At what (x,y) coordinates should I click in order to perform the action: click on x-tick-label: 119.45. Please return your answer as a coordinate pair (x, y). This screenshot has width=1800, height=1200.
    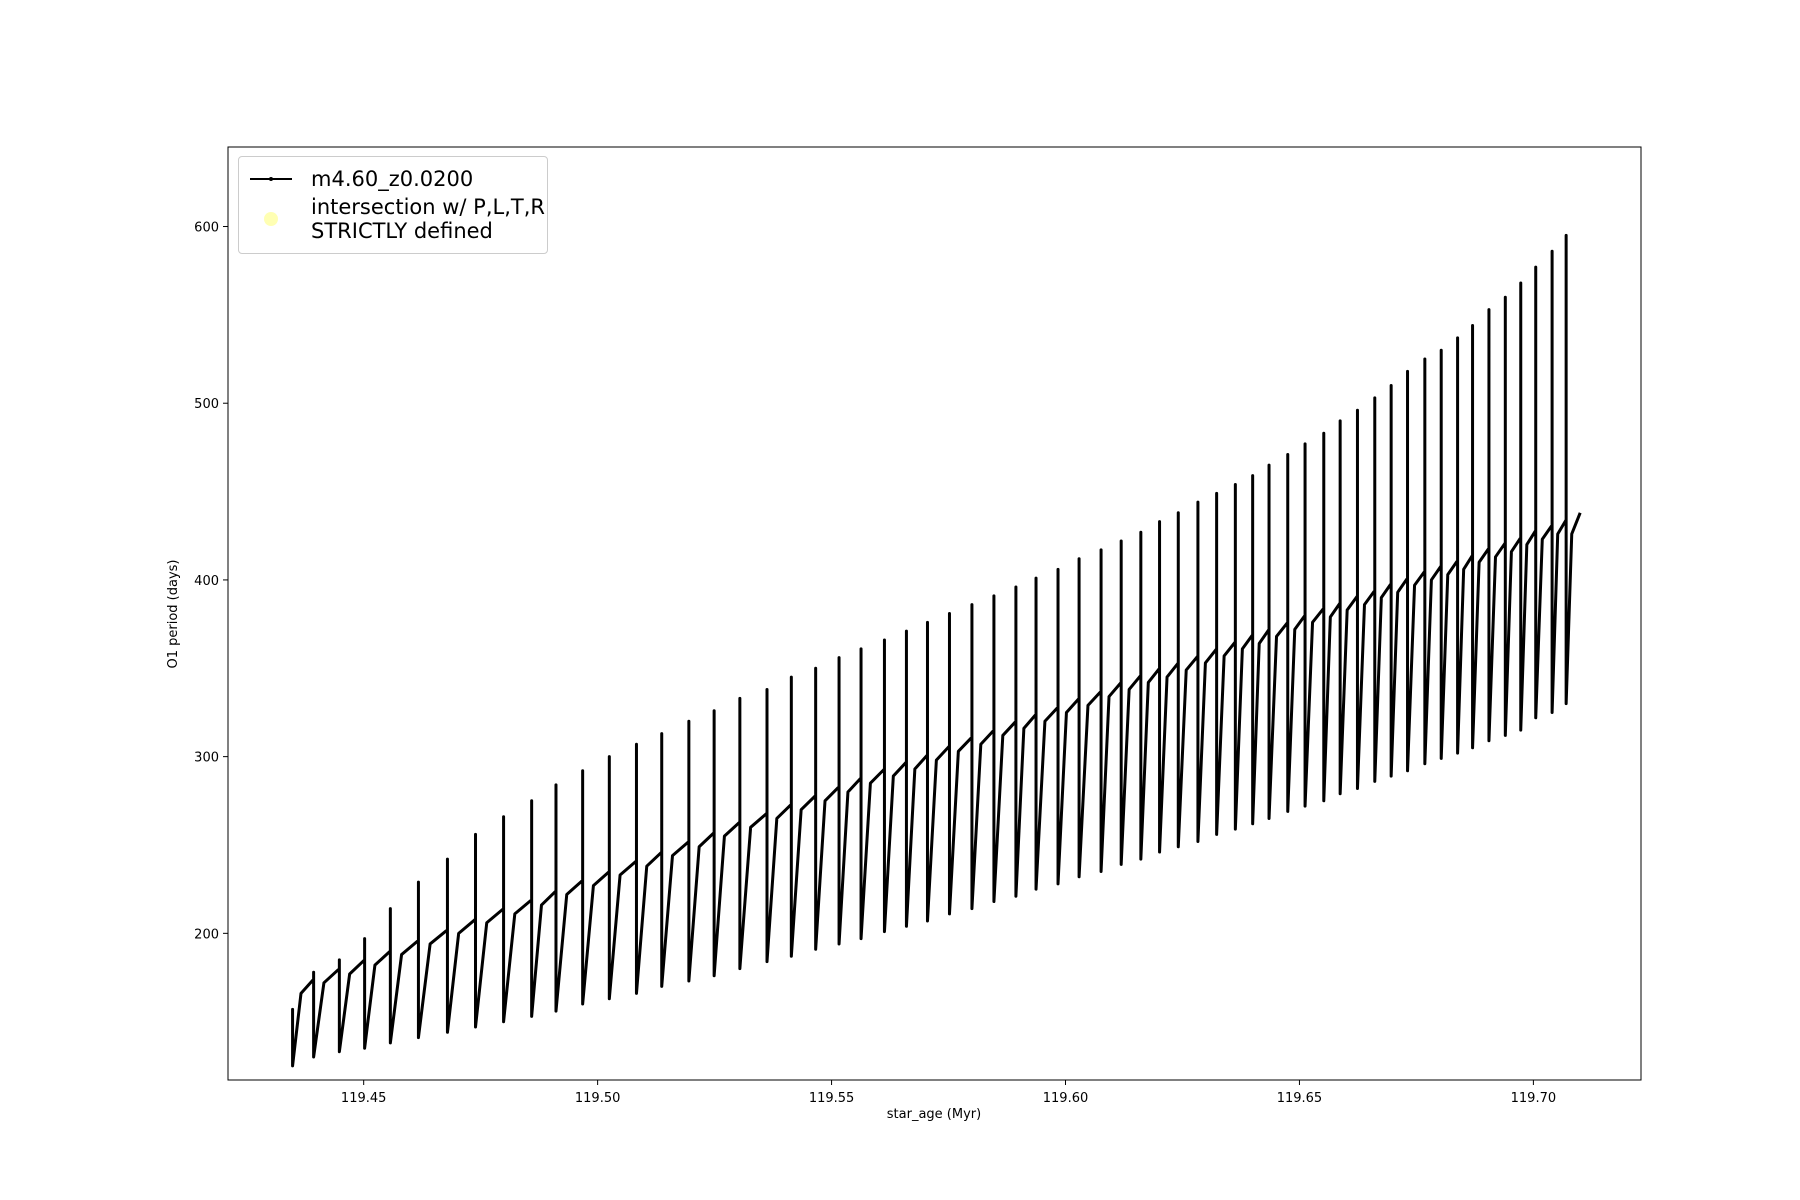
    Looking at the image, I should click on (364, 1098).